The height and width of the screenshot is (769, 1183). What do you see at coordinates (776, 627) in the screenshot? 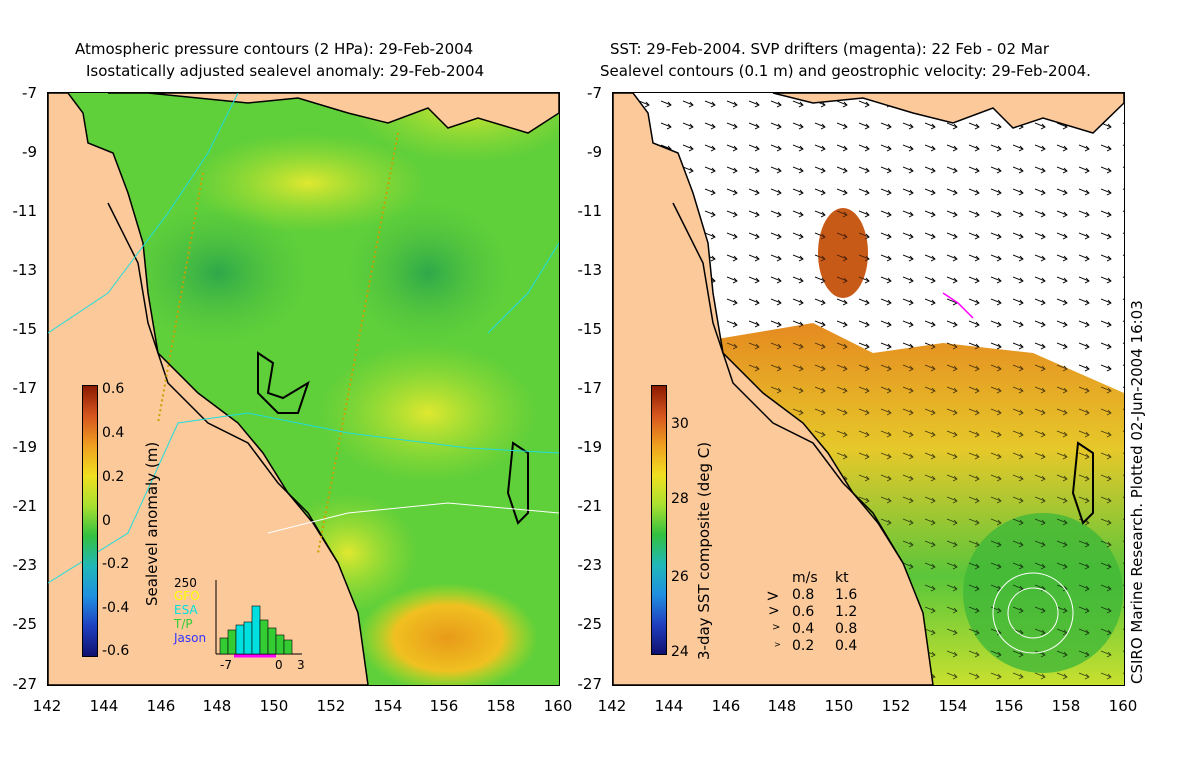
I see `speed-legend-arrow-2: >` at bounding box center [776, 627].